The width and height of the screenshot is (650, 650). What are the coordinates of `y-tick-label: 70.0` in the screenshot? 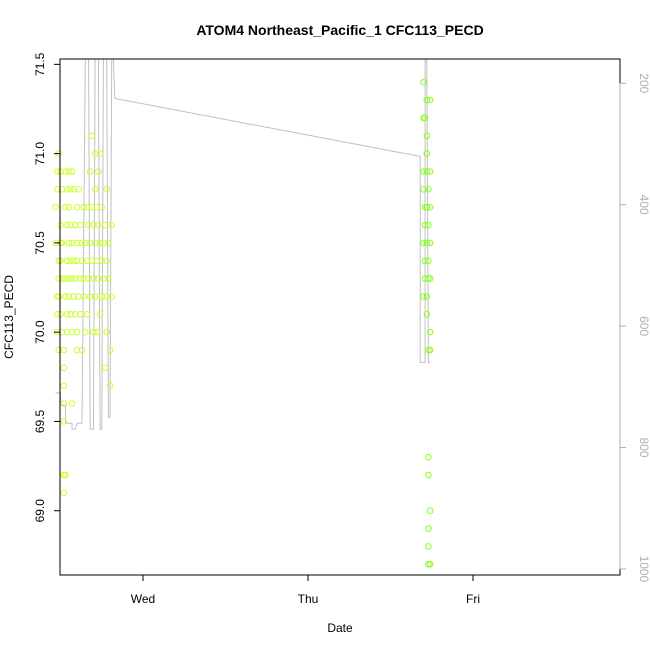 It's located at (40, 332).